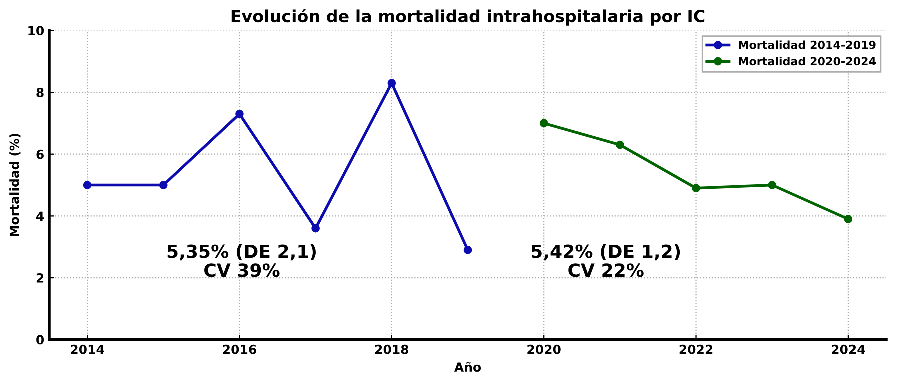 Image resolution: width=900 pixels, height=384 pixels. Describe the element at coordinates (468, 367) in the screenshot. I see `x-axis-title: Año` at that location.